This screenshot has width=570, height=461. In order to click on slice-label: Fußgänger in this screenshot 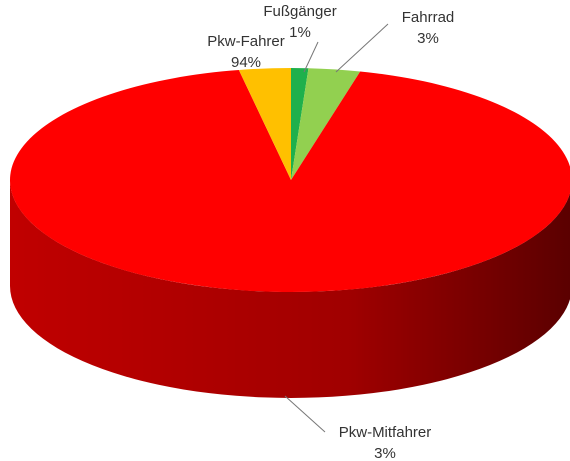, I will do `click(299, 11)`.